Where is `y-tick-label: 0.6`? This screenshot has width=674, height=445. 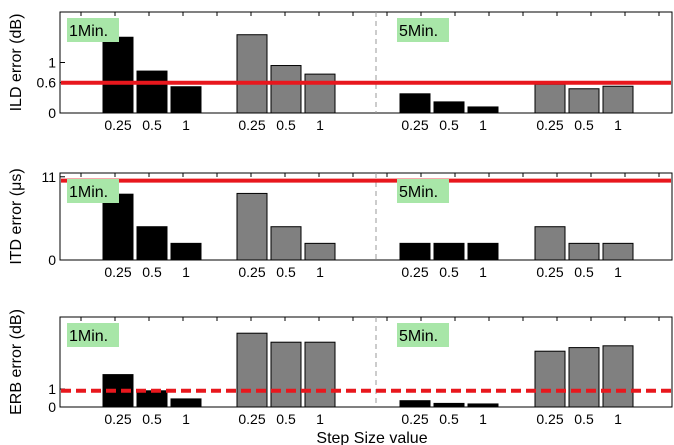 y-tick-label: 0.6 is located at coordinates (47, 83).